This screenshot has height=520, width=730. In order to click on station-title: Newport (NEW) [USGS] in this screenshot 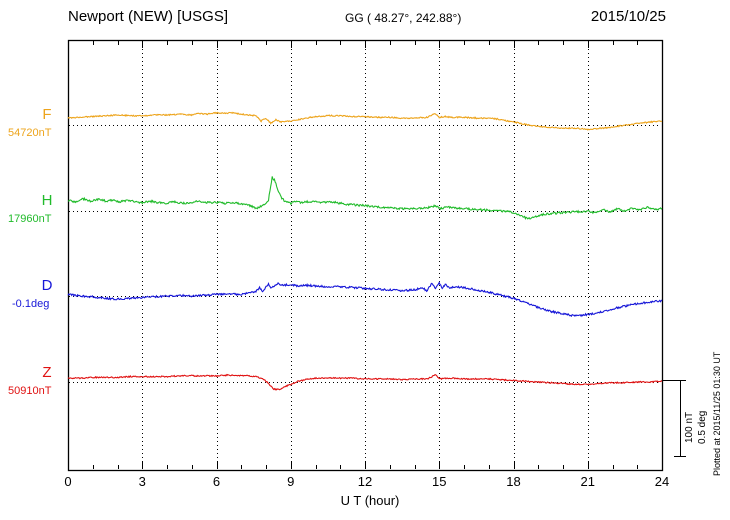, I will do `click(148, 16)`.